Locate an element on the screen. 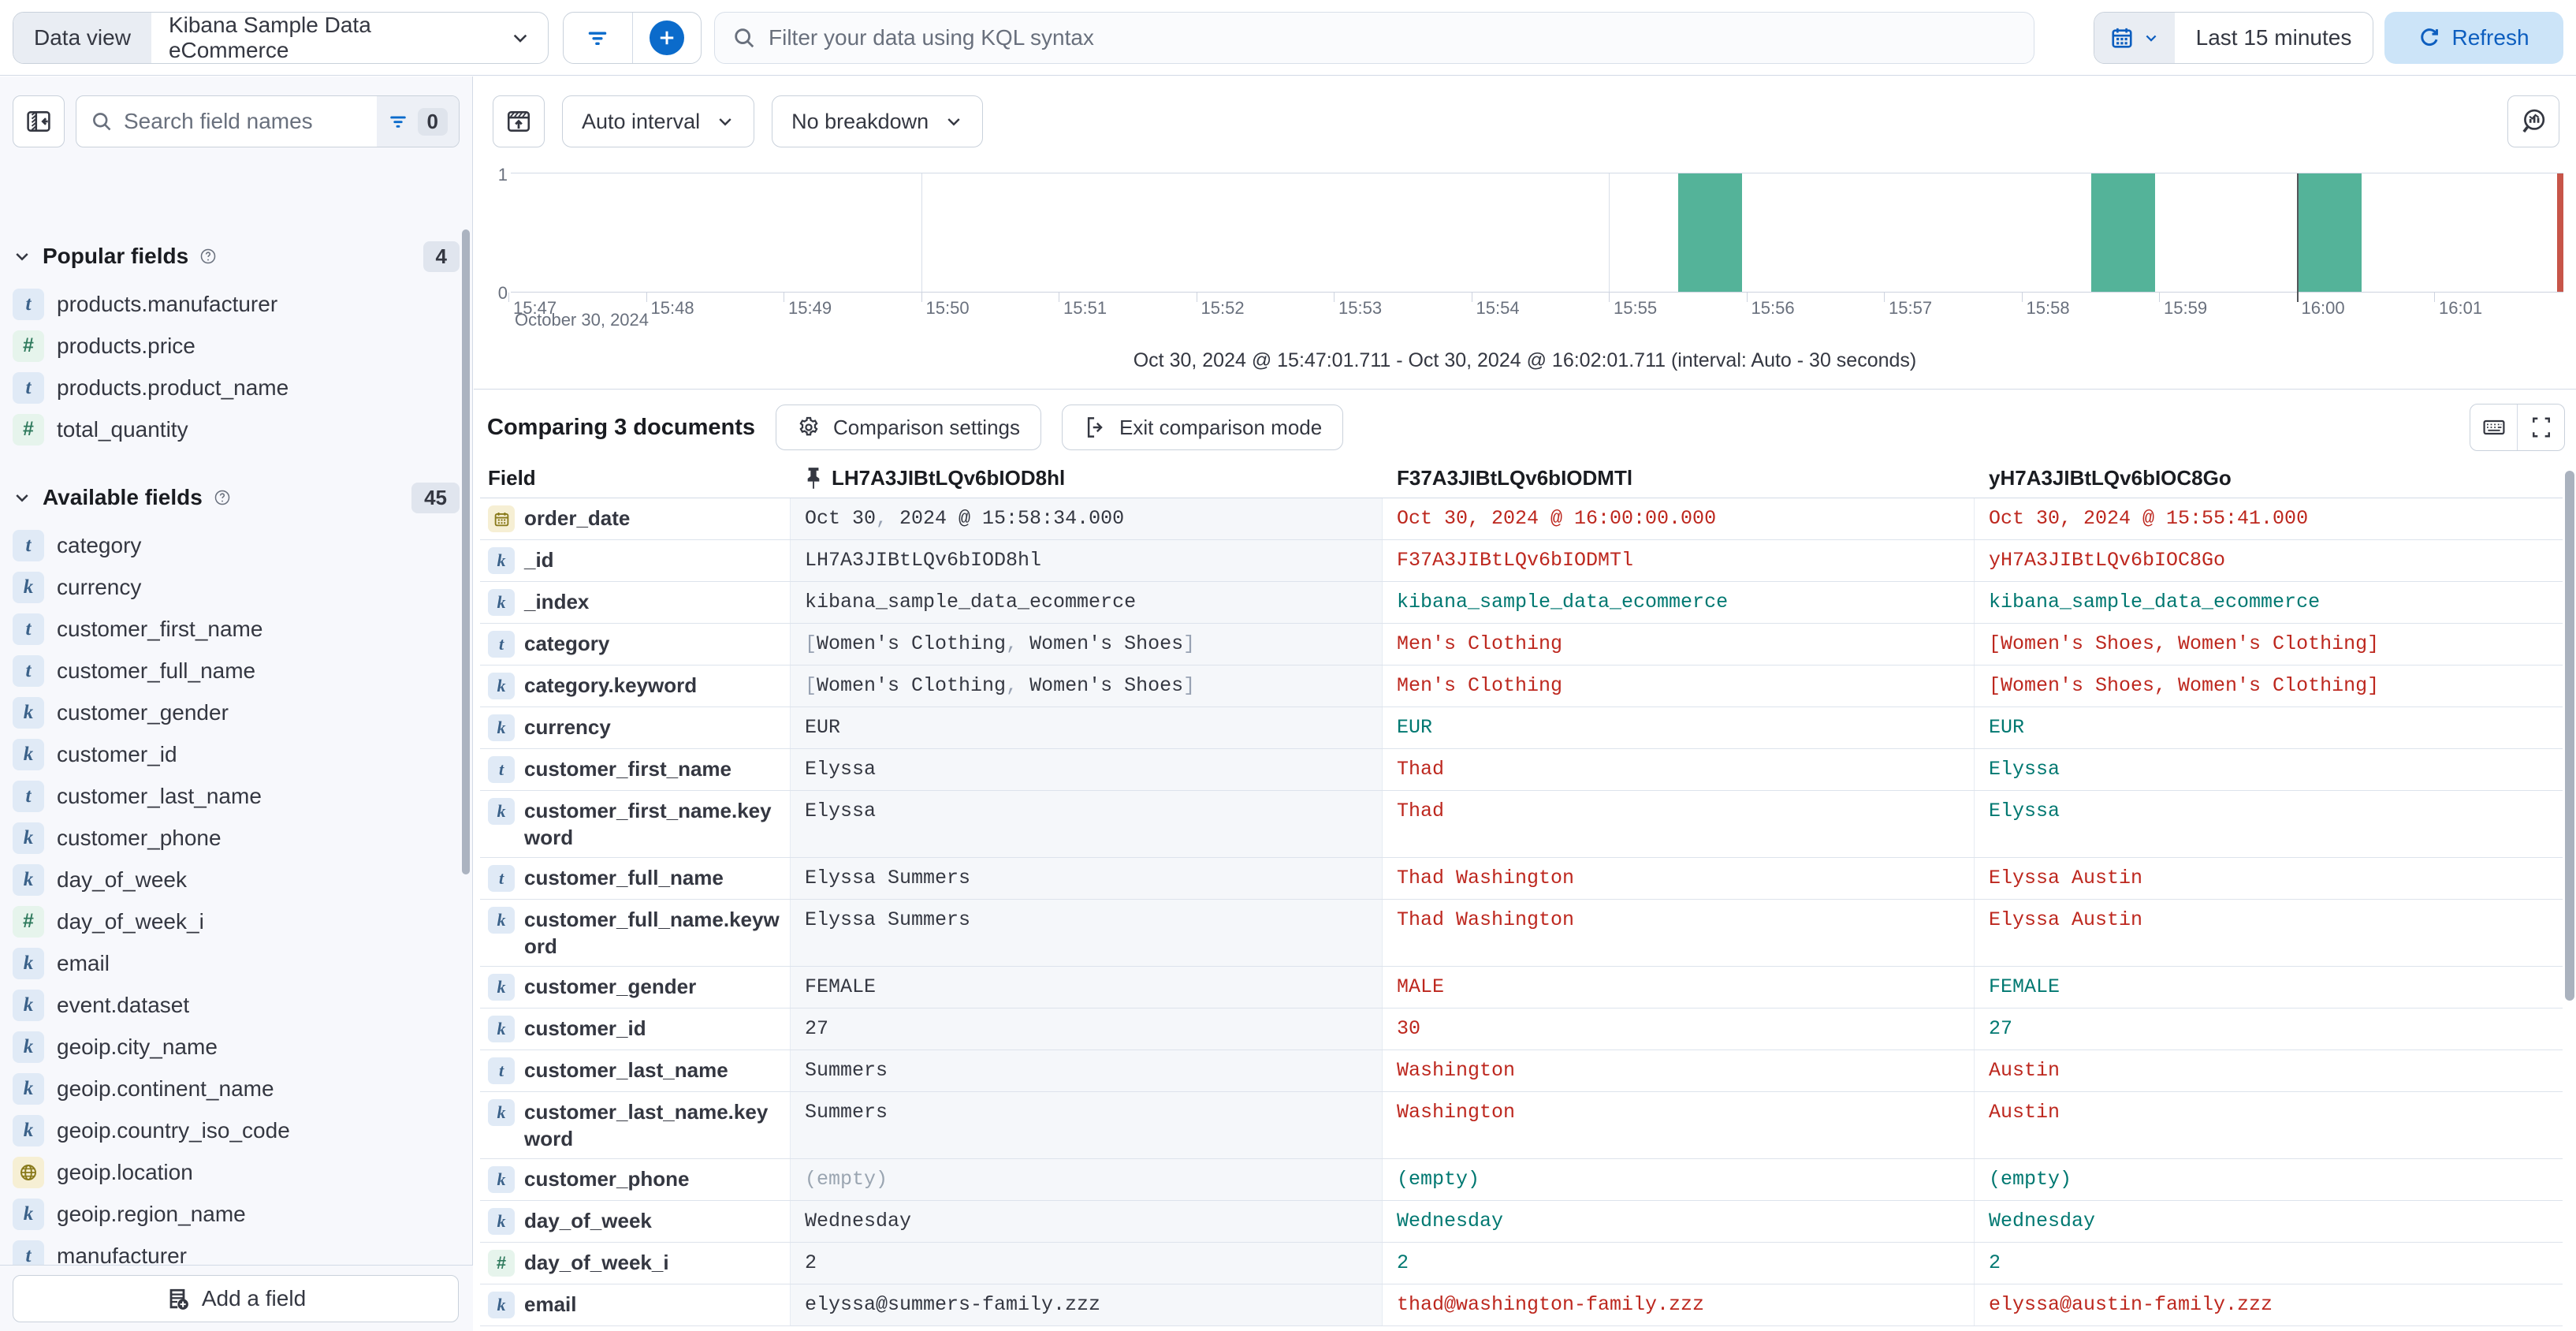  available-fields-header: Available fields 45 is located at coordinates (236, 497).